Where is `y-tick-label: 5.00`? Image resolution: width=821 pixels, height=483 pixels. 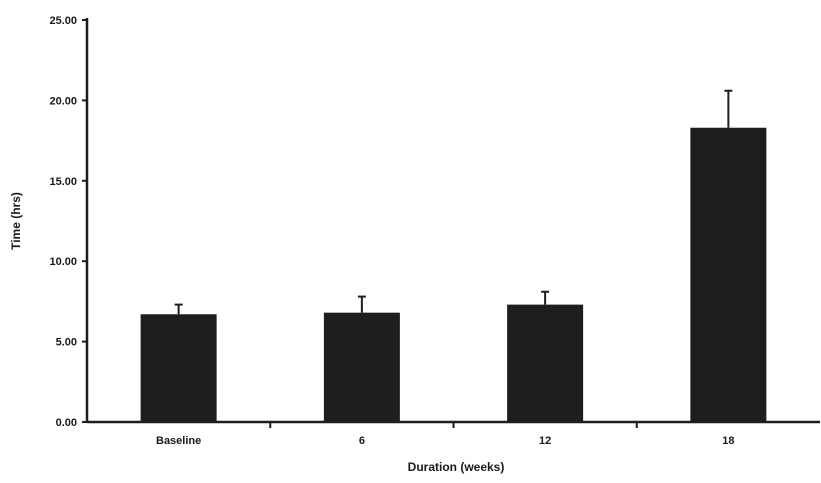
y-tick-label: 5.00 is located at coordinates (66, 343).